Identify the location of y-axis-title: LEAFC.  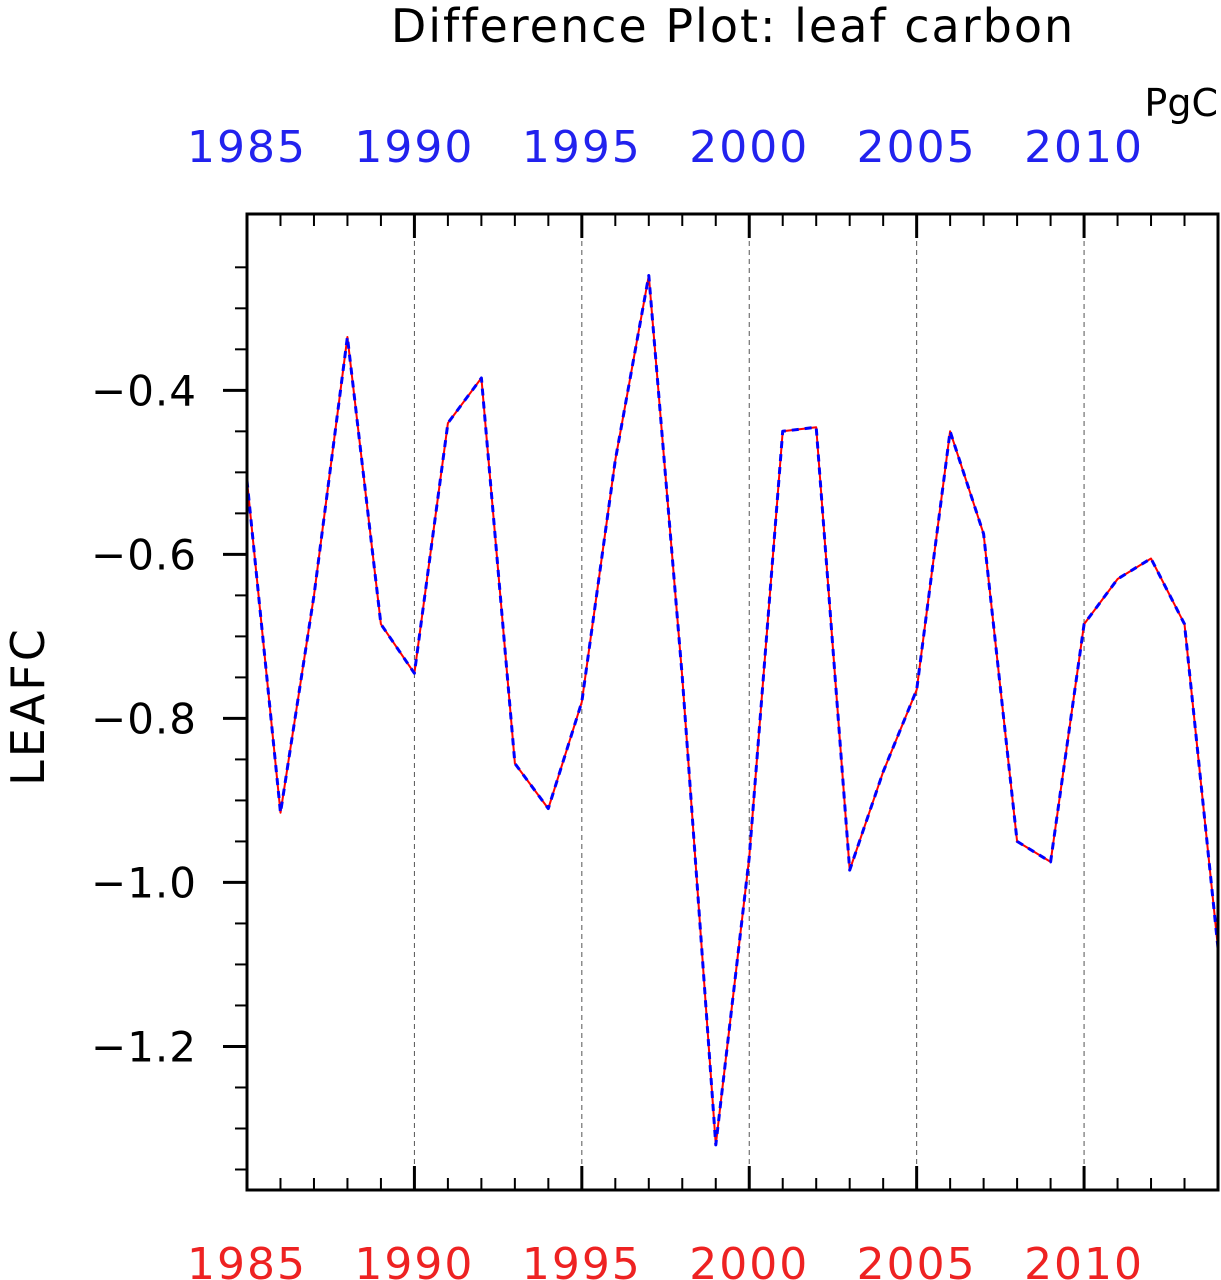
(28, 706).